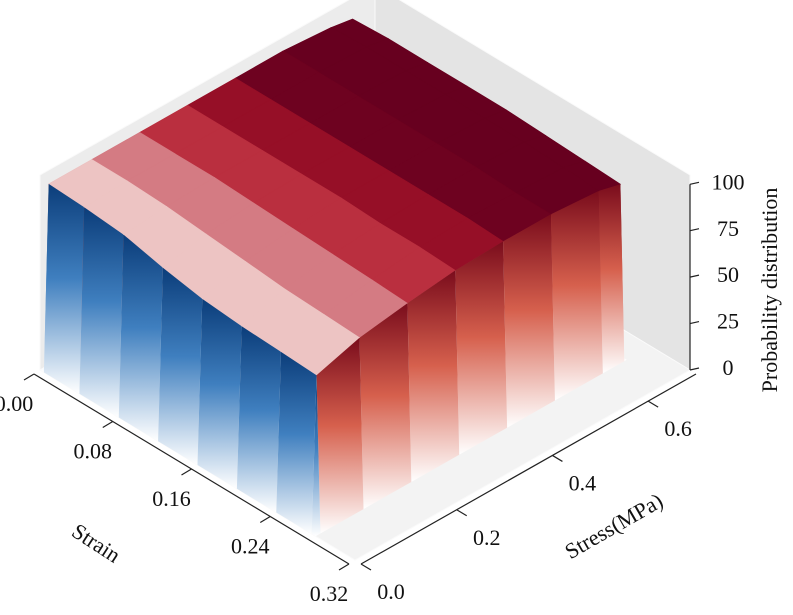 The height and width of the screenshot is (615, 793). Describe the element at coordinates (96, 543) in the screenshot. I see `x-axis-label: Strain` at that location.